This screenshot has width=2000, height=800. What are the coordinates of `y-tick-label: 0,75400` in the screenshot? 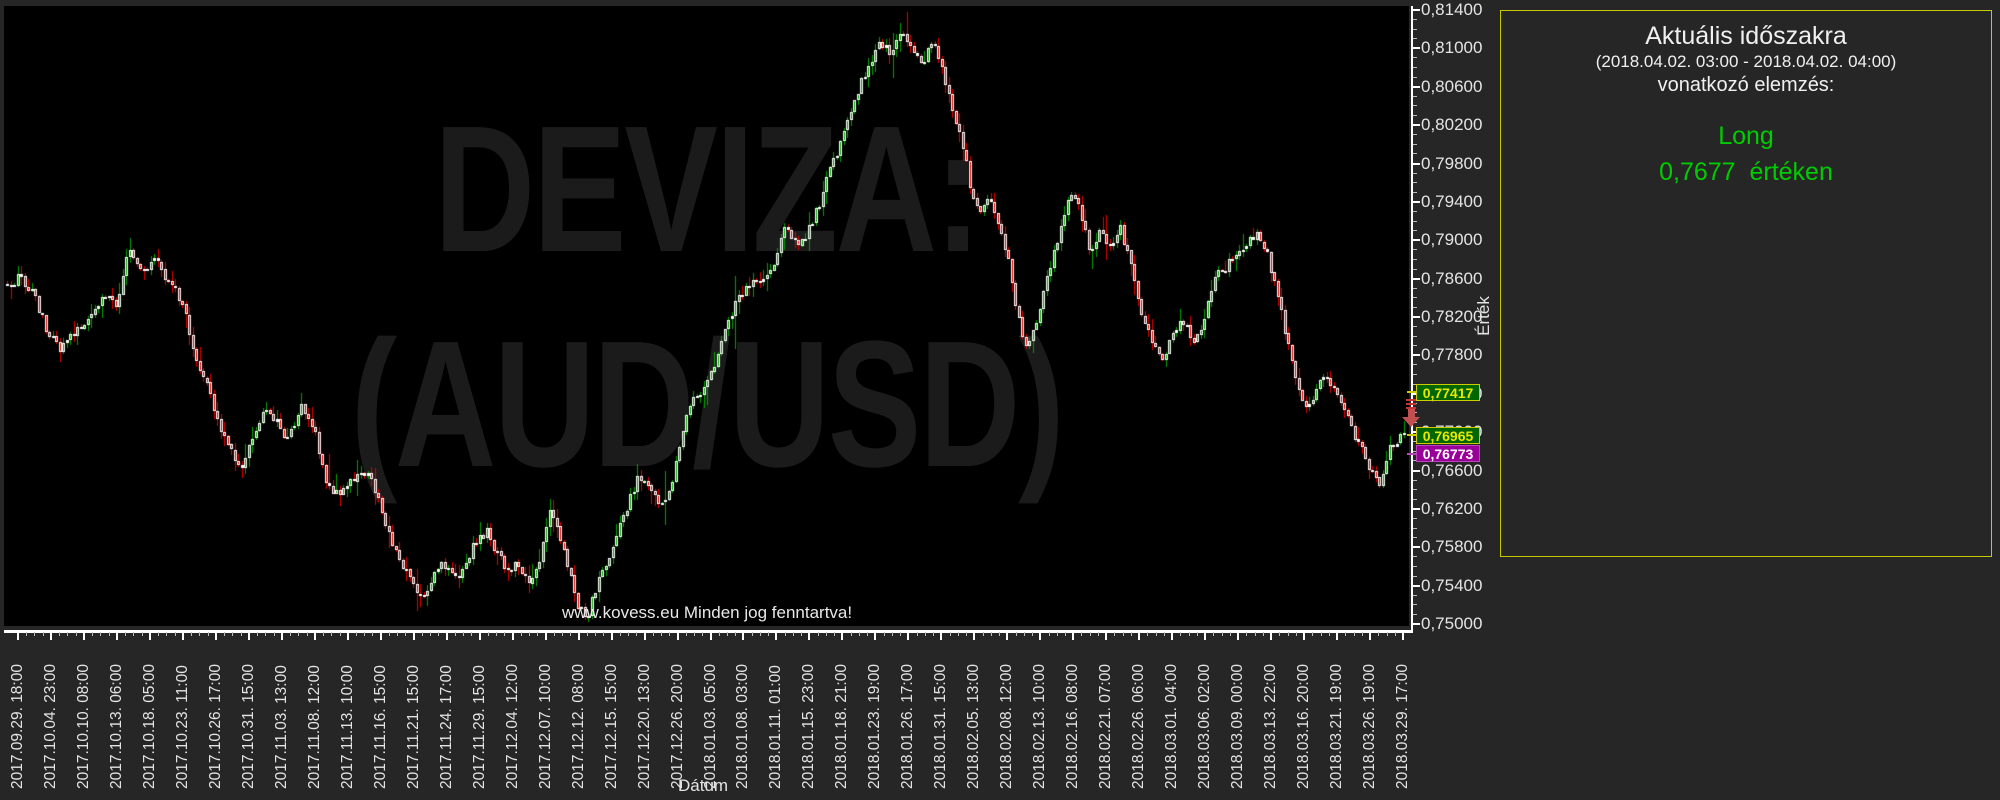 It's located at (1452, 585).